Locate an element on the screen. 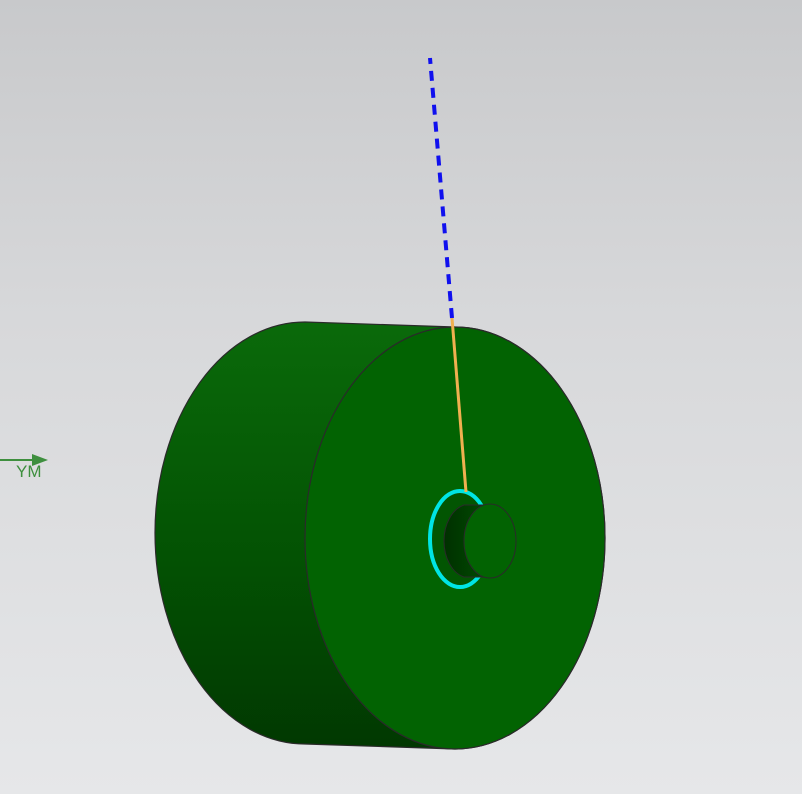  direction-vector is located at coordinates (459, 405).